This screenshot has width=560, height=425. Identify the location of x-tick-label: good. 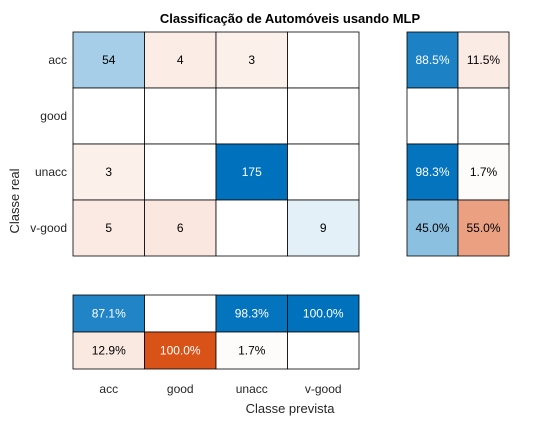
(180, 389).